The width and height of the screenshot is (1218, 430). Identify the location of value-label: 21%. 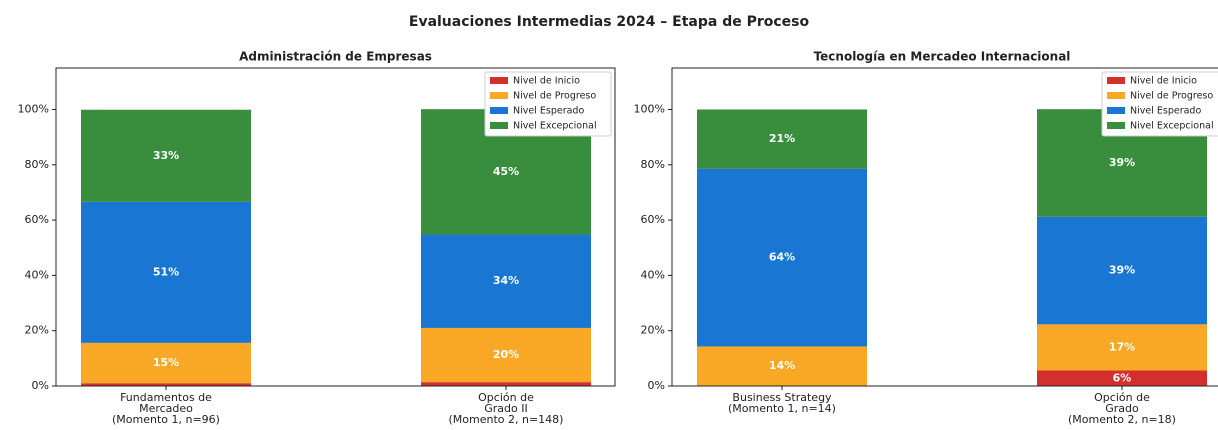
(782, 138).